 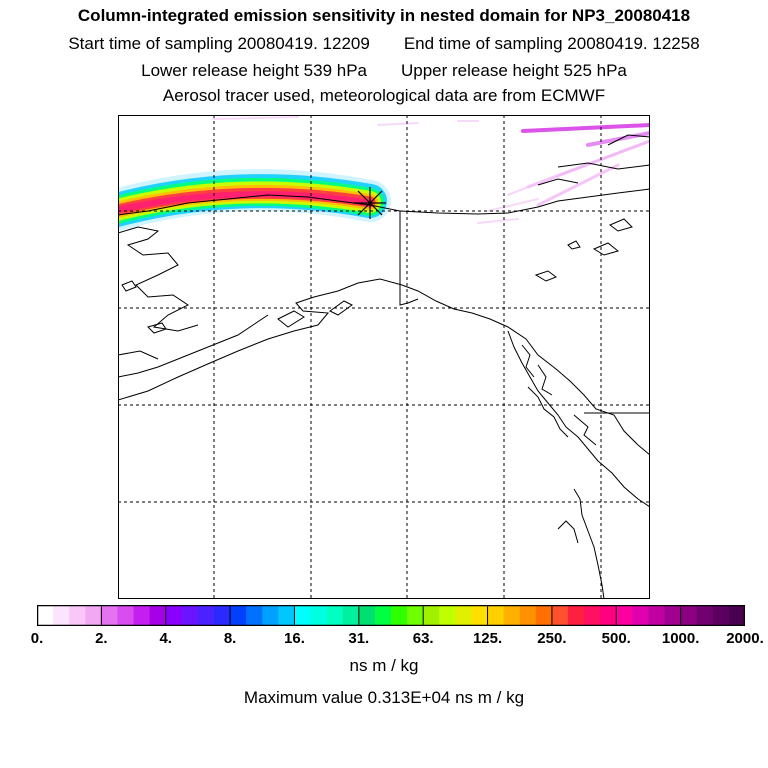 What do you see at coordinates (551, 43) in the screenshot?
I see `end-time-label: End time of sampling 20080419. 12258` at bounding box center [551, 43].